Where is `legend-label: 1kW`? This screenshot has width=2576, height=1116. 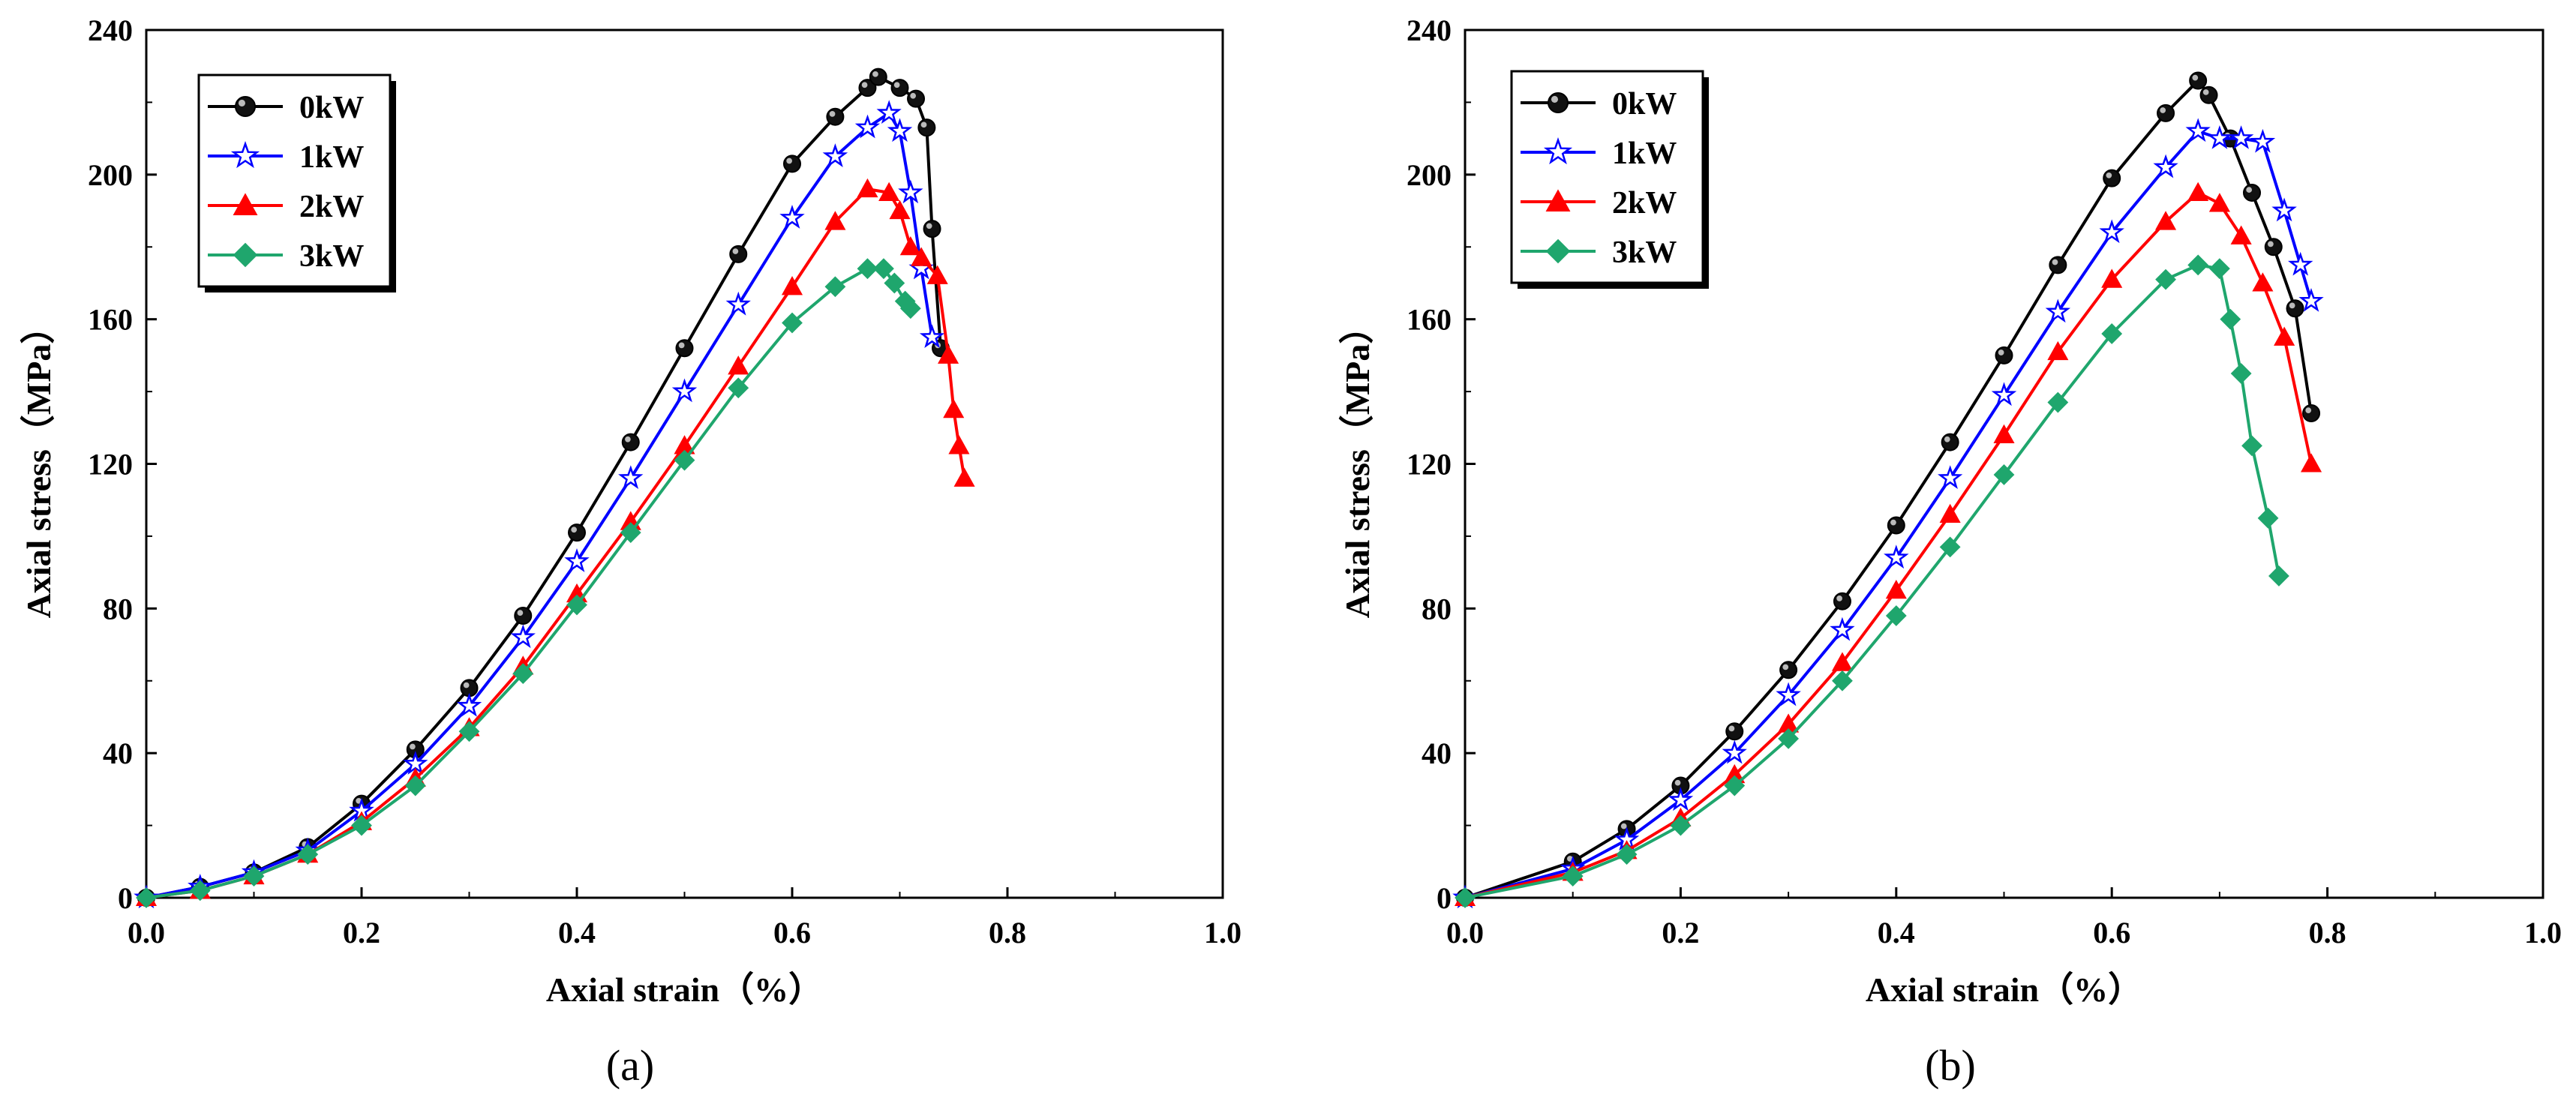
legend-label: 1kW is located at coordinates (1644, 153).